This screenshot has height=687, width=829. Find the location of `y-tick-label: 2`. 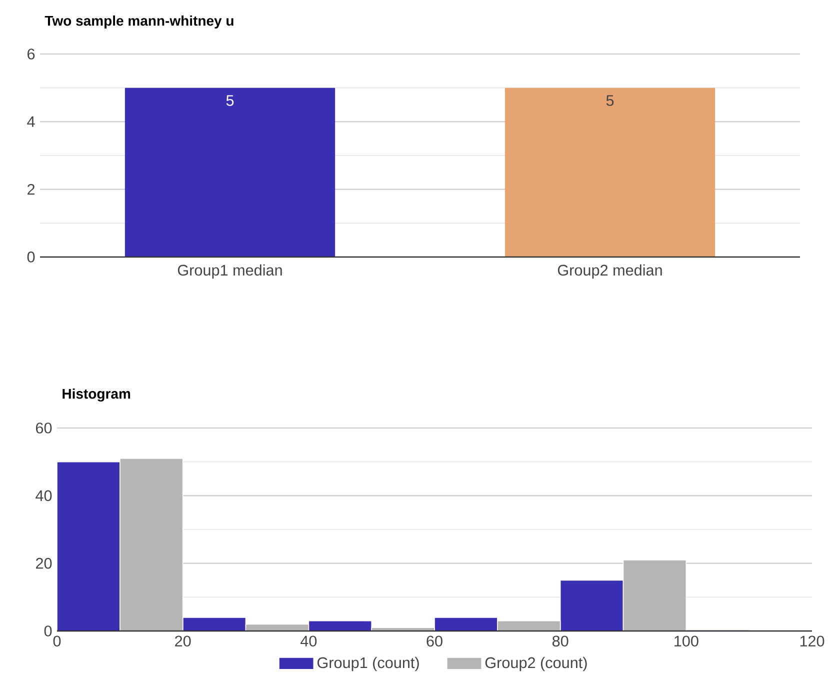

y-tick-label: 2 is located at coordinates (31, 189).